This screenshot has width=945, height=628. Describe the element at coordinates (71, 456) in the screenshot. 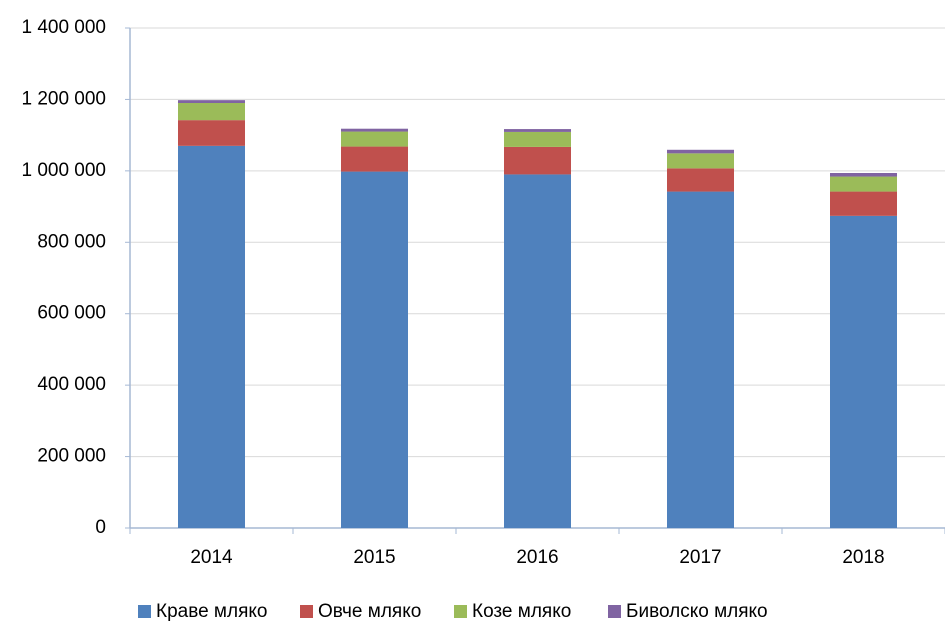

I see `y-tick-label: 200 000` at that location.